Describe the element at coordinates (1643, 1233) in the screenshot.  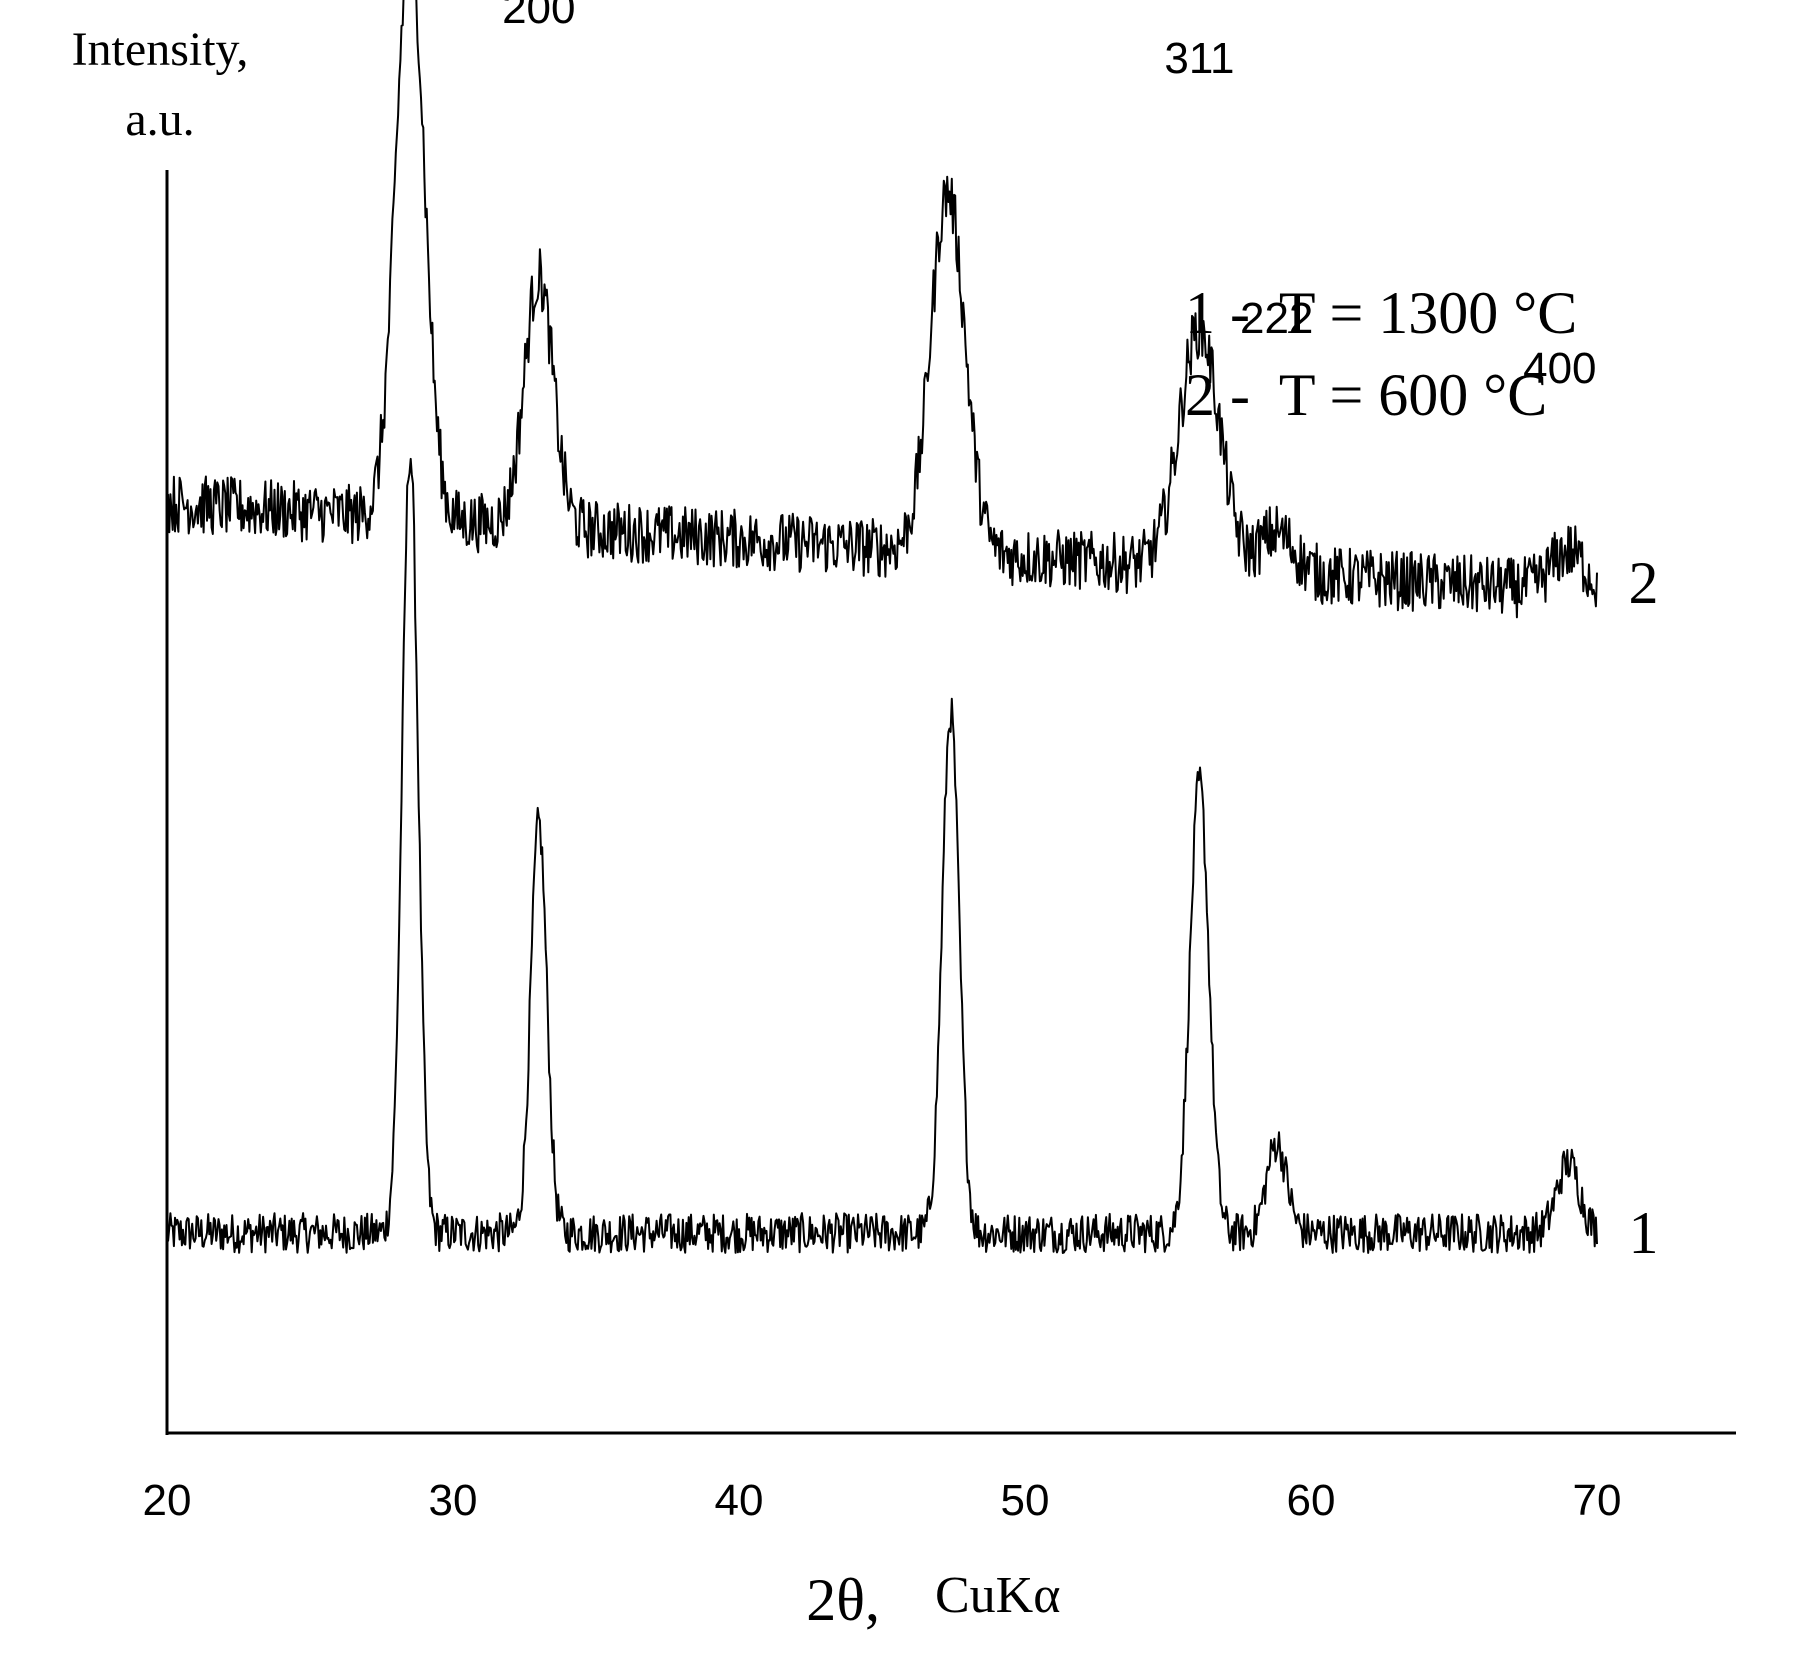
I see `curve-label: 1` at that location.